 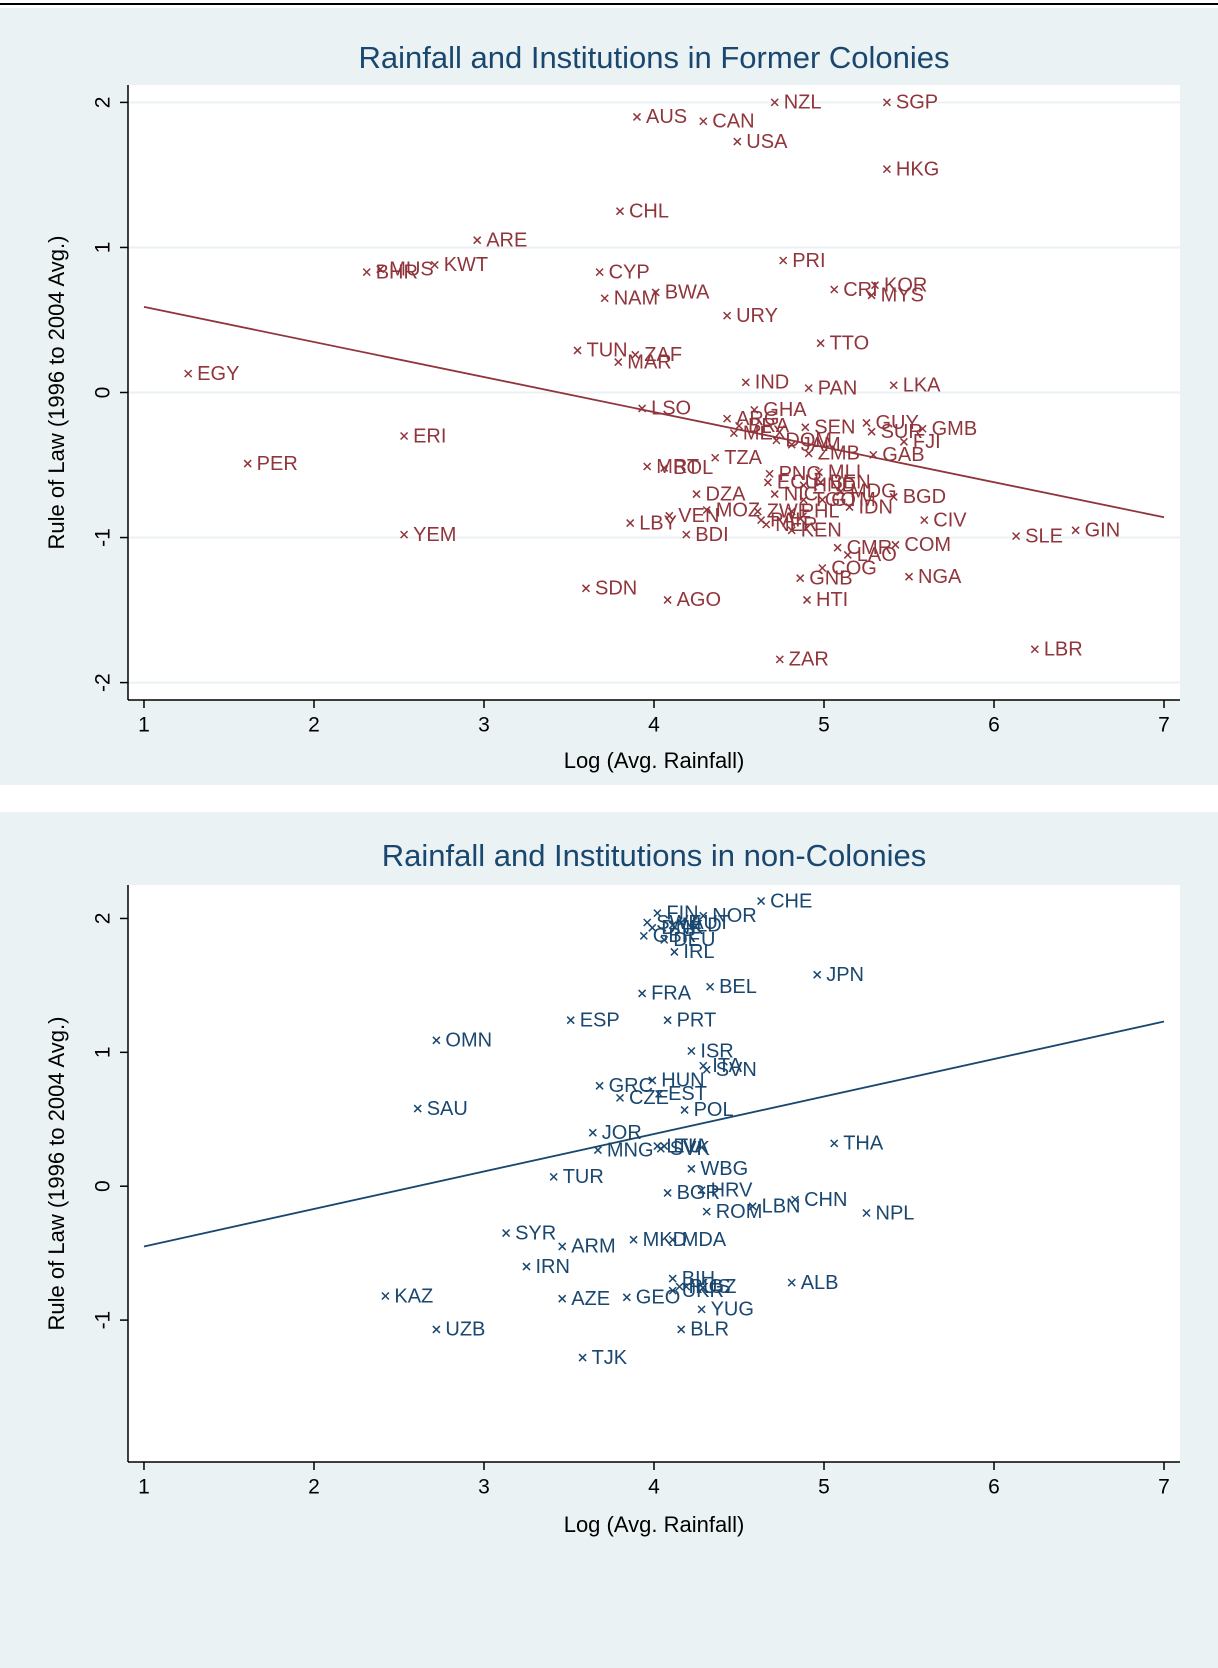 I want to click on point-label: USA, so click(x=767, y=142).